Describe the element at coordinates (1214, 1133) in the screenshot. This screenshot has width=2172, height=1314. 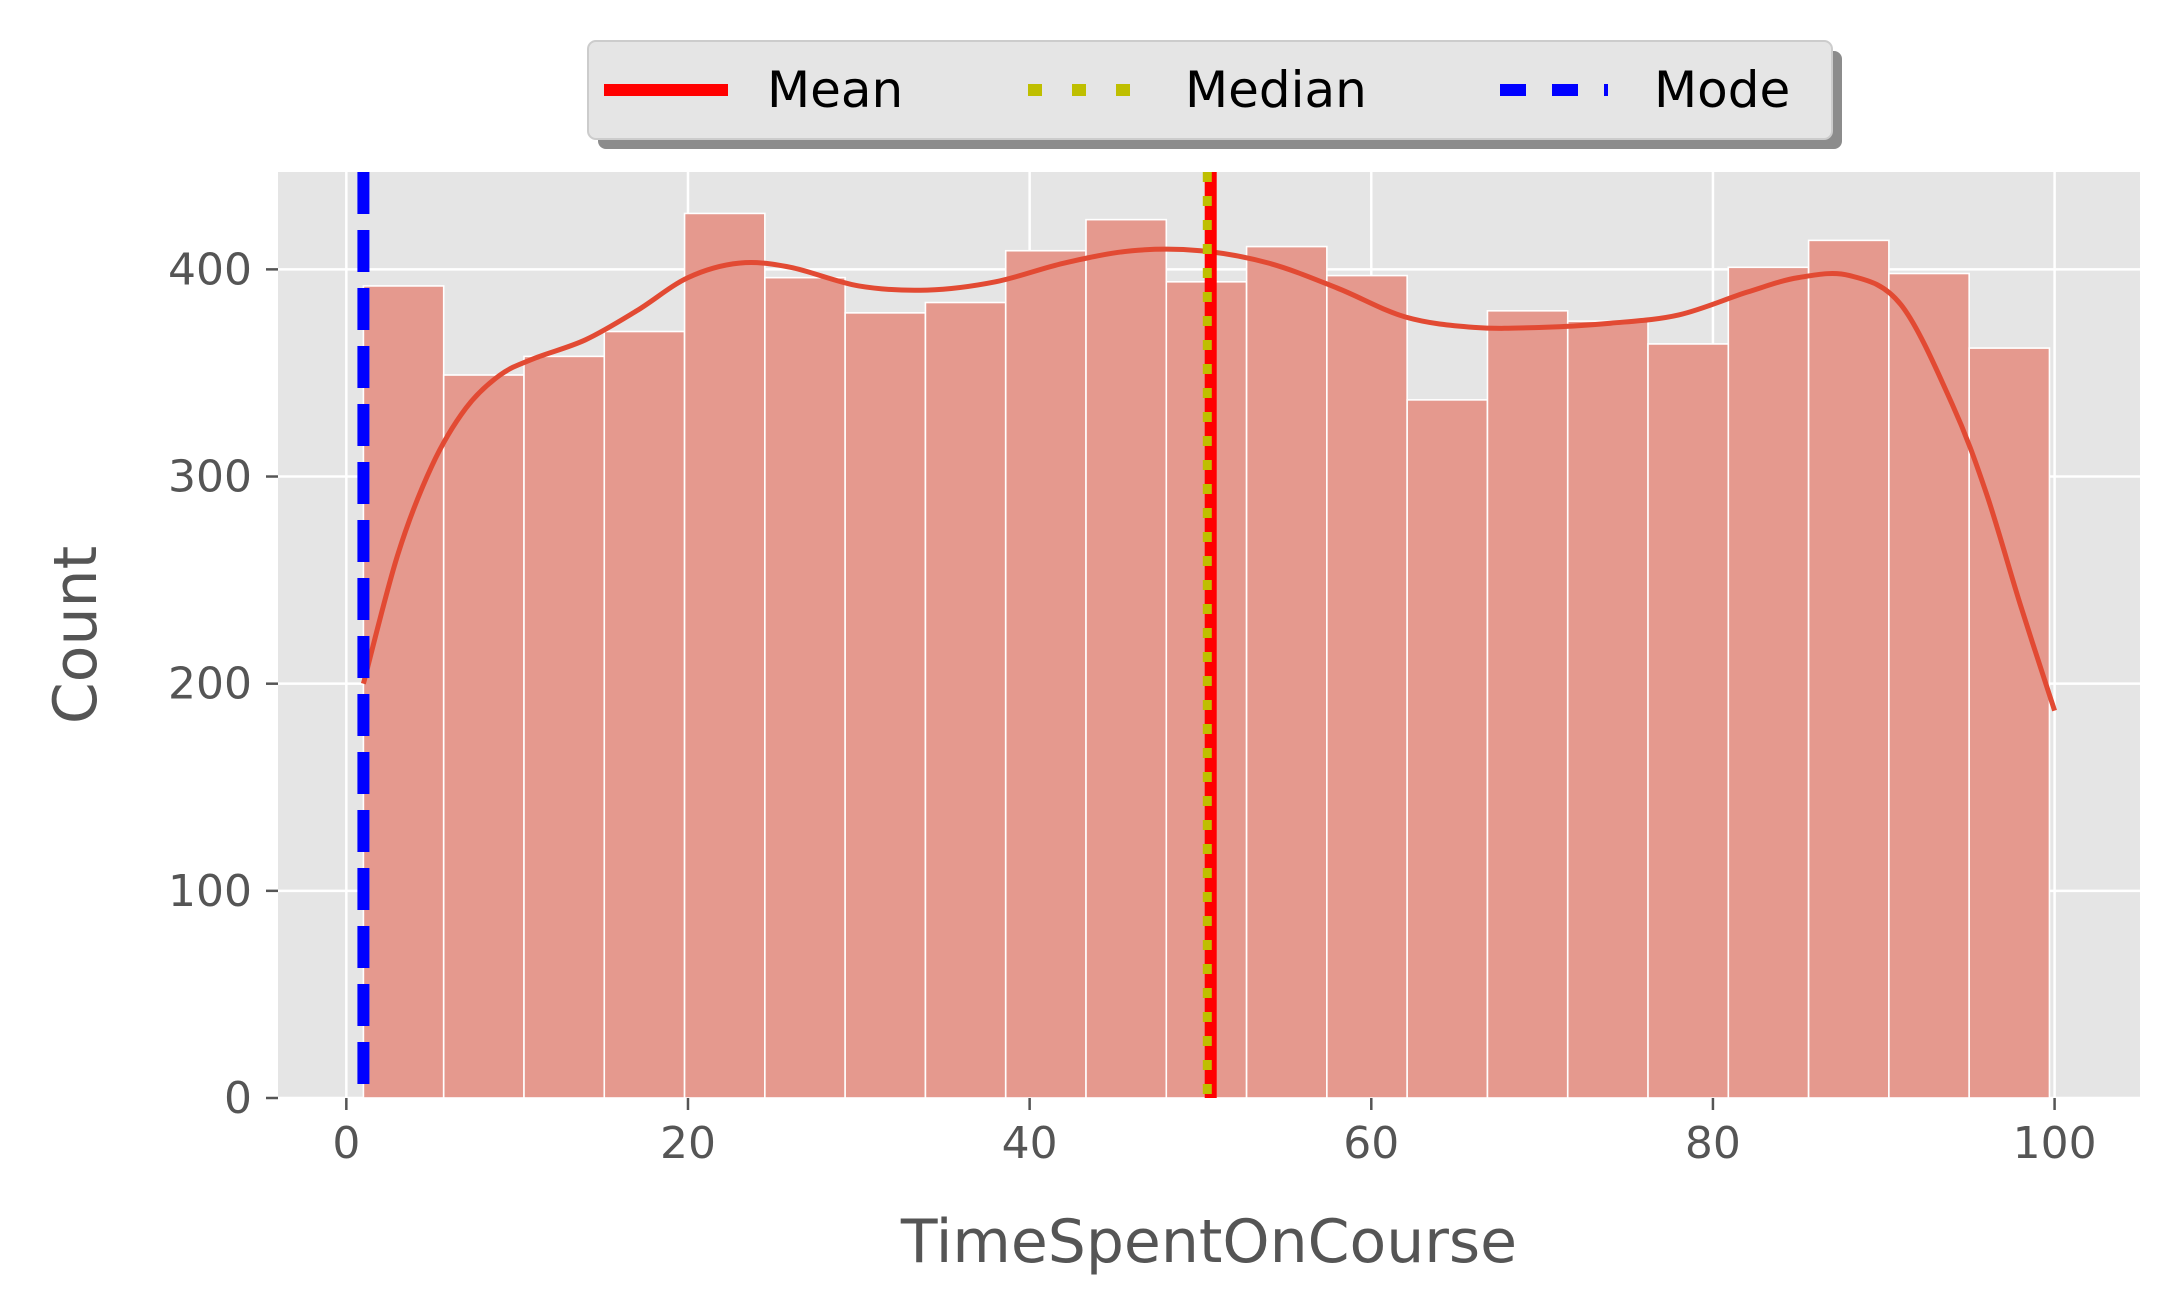
I see `x-axis-ticks: 0 20 40 60 80 100` at that location.